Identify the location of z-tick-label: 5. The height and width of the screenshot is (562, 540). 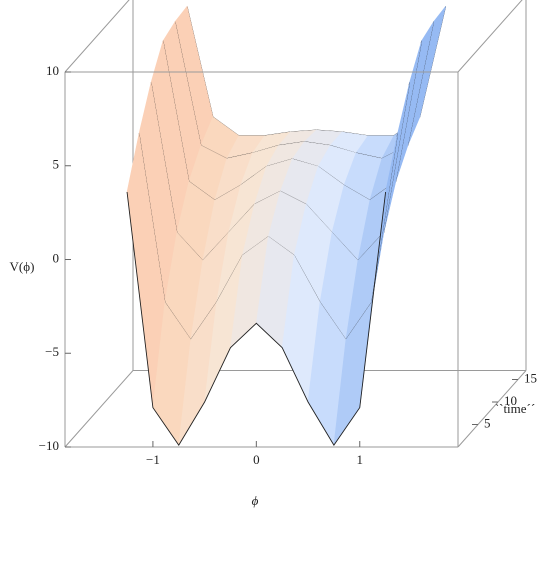
(487, 422).